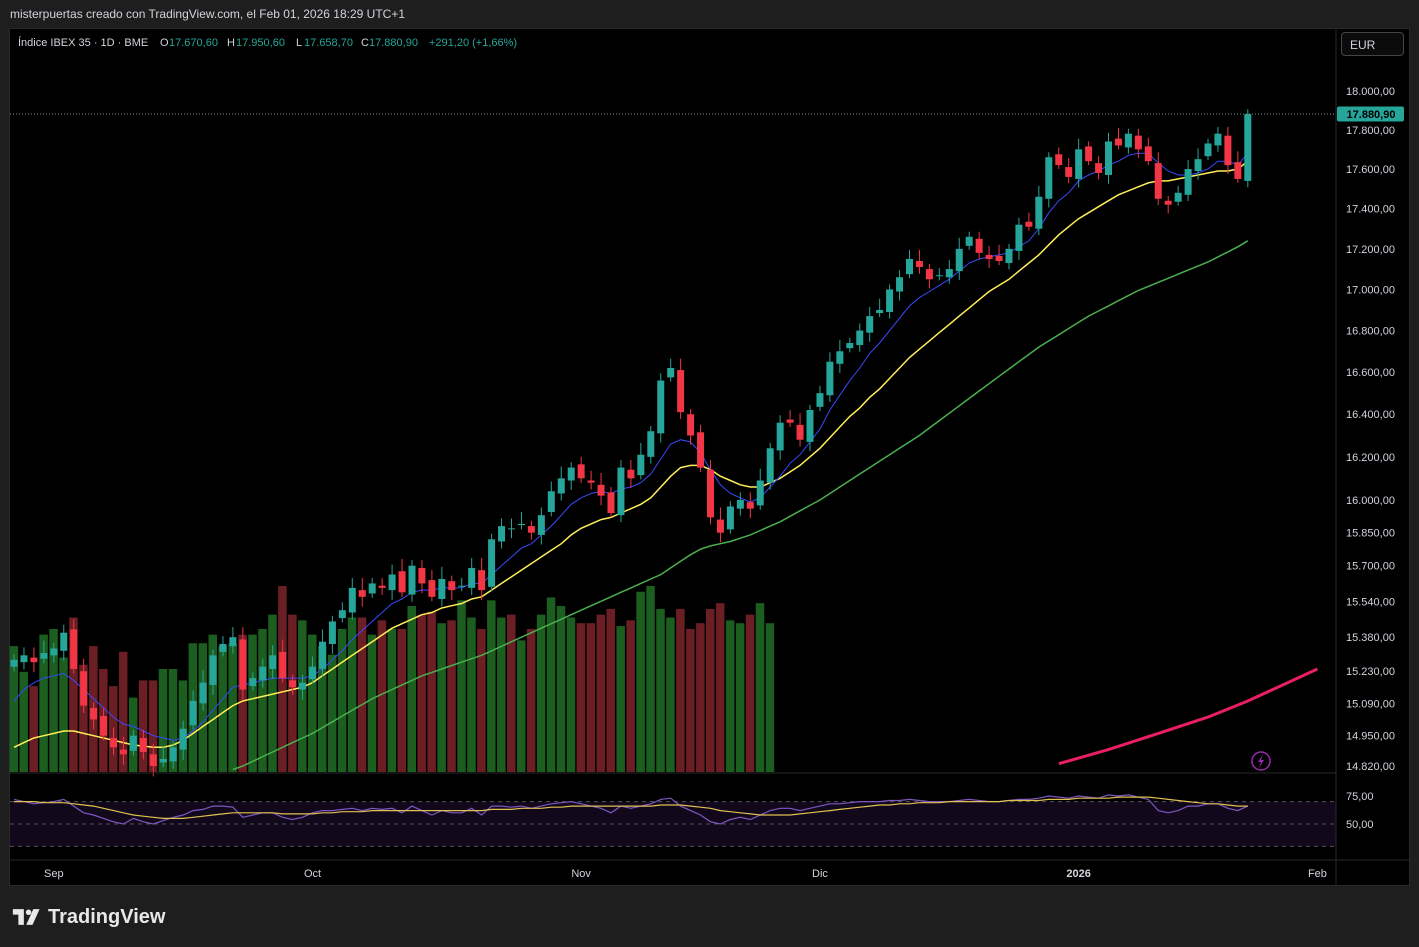 The image size is (1419, 947). Describe the element at coordinates (312, 874) in the screenshot. I see `time-tick-label: Oct` at that location.